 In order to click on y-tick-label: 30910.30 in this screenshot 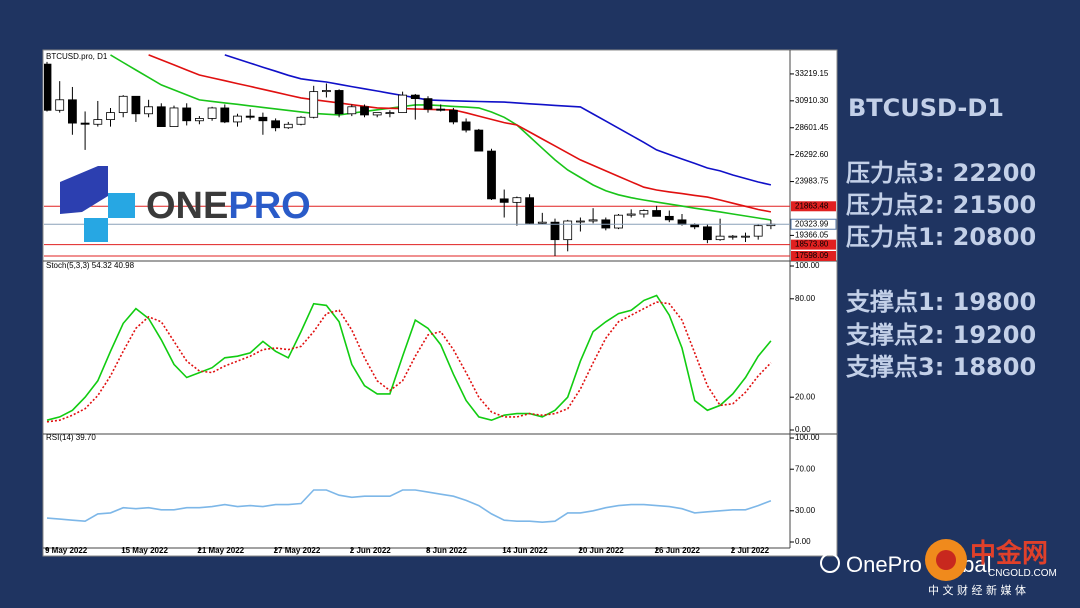, I will do `click(812, 100)`.